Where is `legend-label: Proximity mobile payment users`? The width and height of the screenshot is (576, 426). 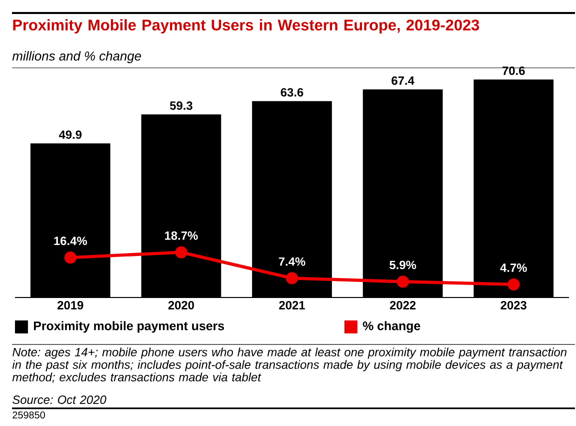
legend-label: Proximity mobile payment users is located at coordinates (129, 327).